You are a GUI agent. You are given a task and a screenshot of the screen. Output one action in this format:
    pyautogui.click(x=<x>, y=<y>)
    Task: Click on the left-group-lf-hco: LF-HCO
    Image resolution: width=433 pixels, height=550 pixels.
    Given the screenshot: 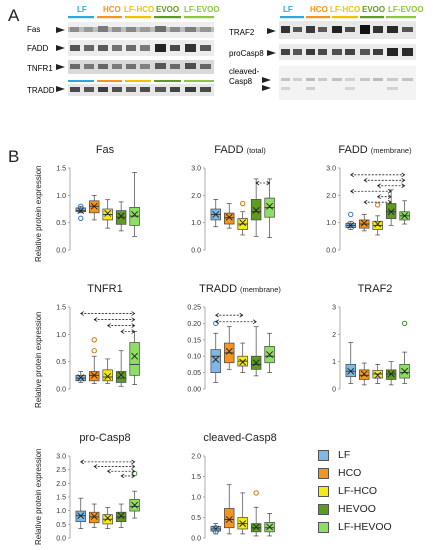 What is the action you would take?
    pyautogui.click(x=139, y=9)
    